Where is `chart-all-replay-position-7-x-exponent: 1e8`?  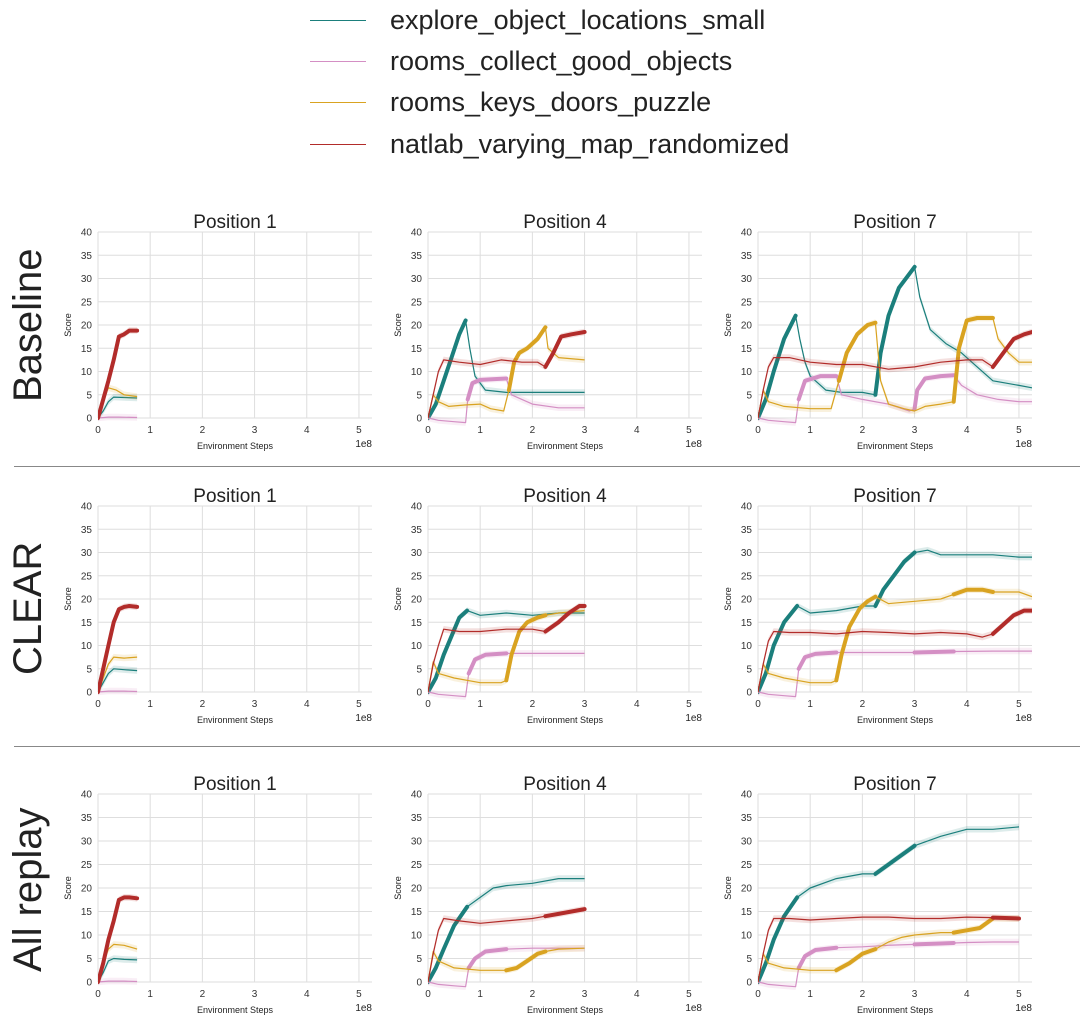 chart-all-replay-position-7-x-exponent: 1e8 is located at coordinates (1023, 1008).